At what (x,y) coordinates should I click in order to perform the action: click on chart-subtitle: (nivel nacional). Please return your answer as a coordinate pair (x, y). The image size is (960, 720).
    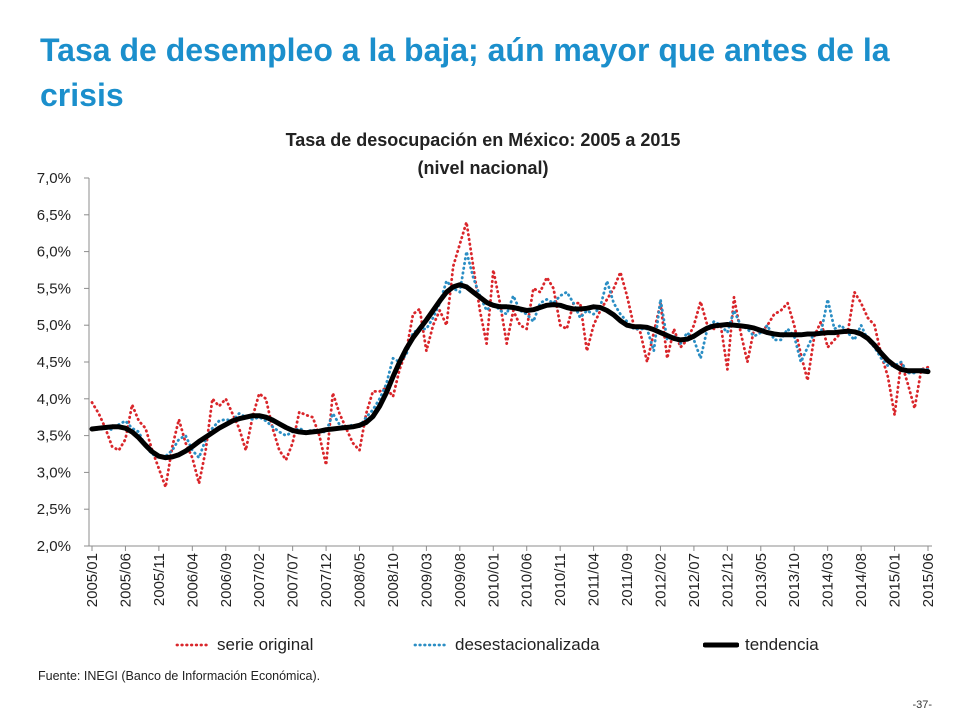
    Looking at the image, I should click on (483, 168).